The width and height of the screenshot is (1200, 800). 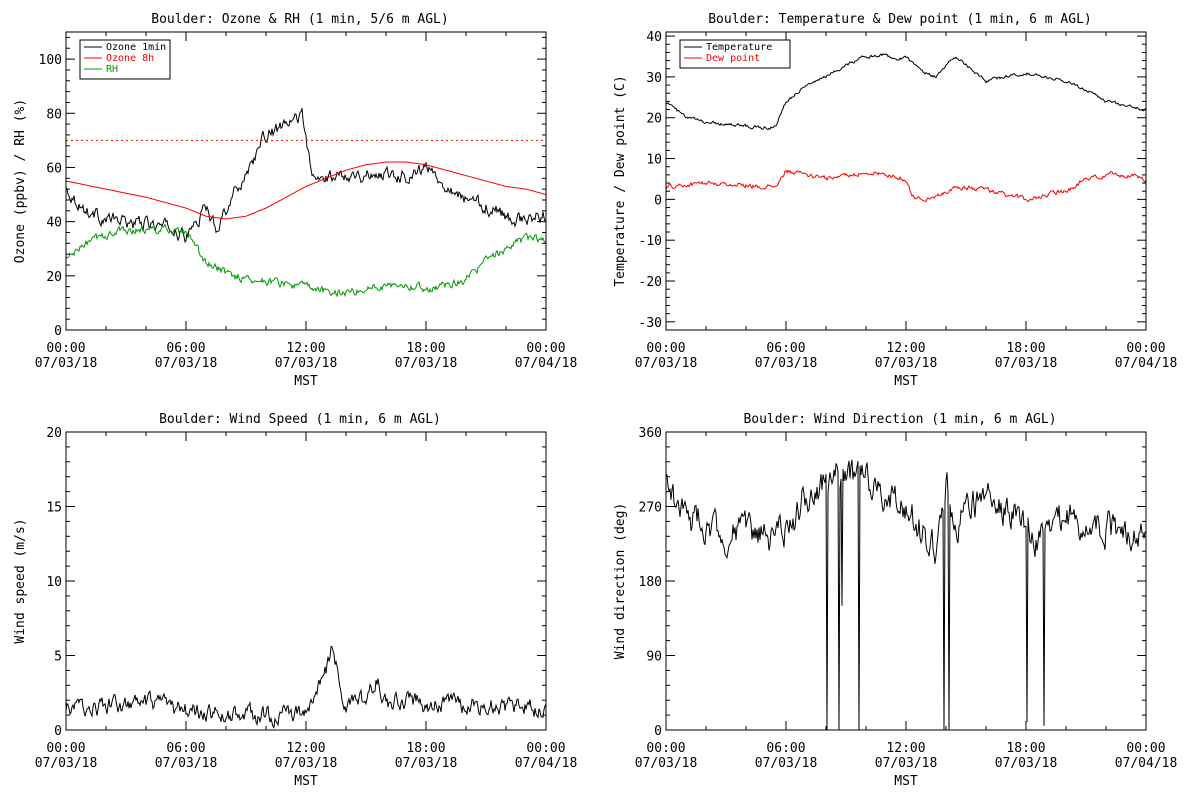 I want to click on wind-direction-y-tick-label: 90, so click(x=654, y=657).